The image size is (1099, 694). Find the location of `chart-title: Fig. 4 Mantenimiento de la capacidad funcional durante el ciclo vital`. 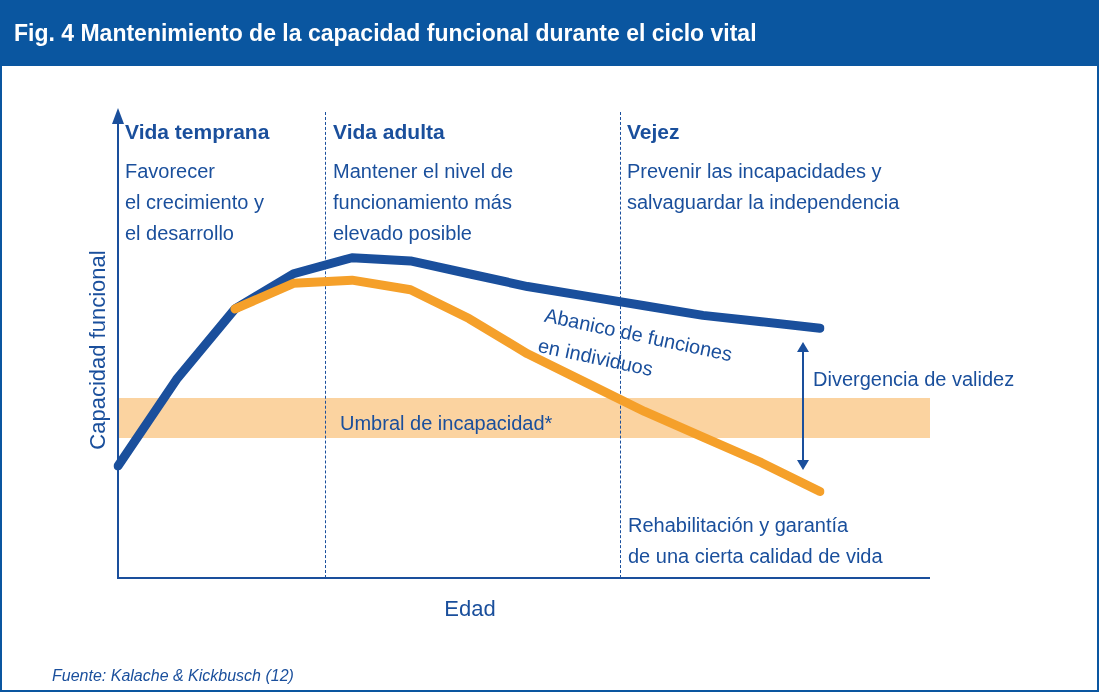

chart-title: Fig. 4 Mantenimiento de la capacidad funcional durante el ciclo vital is located at coordinates (385, 33).